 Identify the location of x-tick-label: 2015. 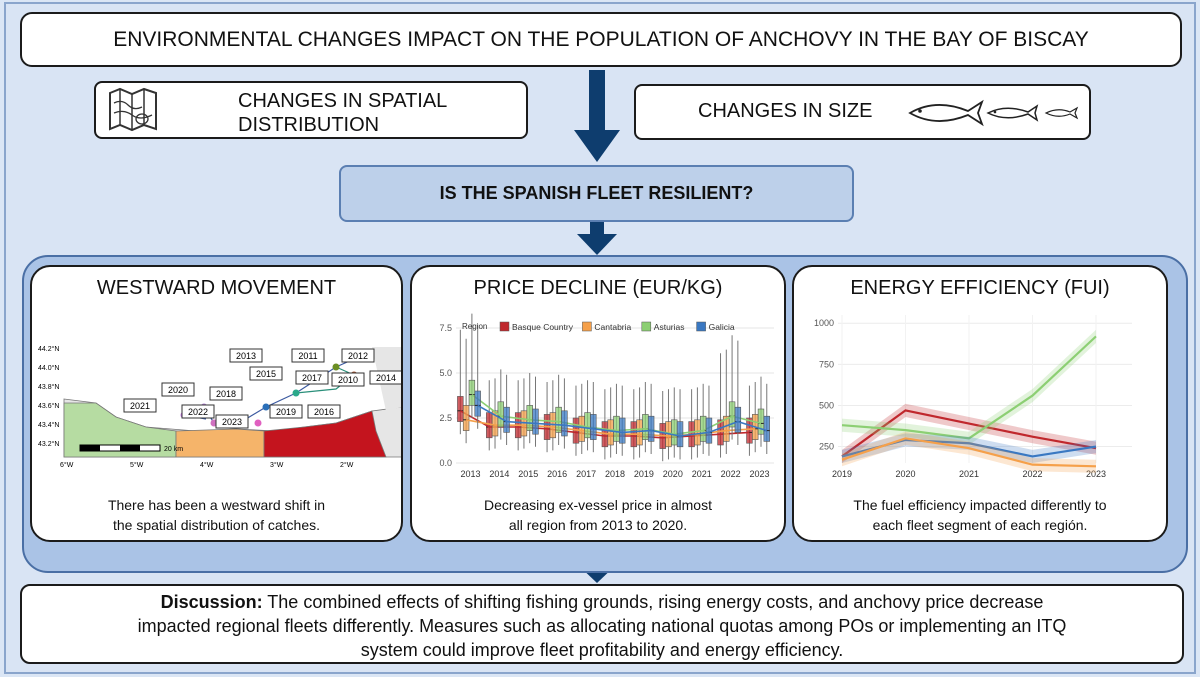
(528, 474).